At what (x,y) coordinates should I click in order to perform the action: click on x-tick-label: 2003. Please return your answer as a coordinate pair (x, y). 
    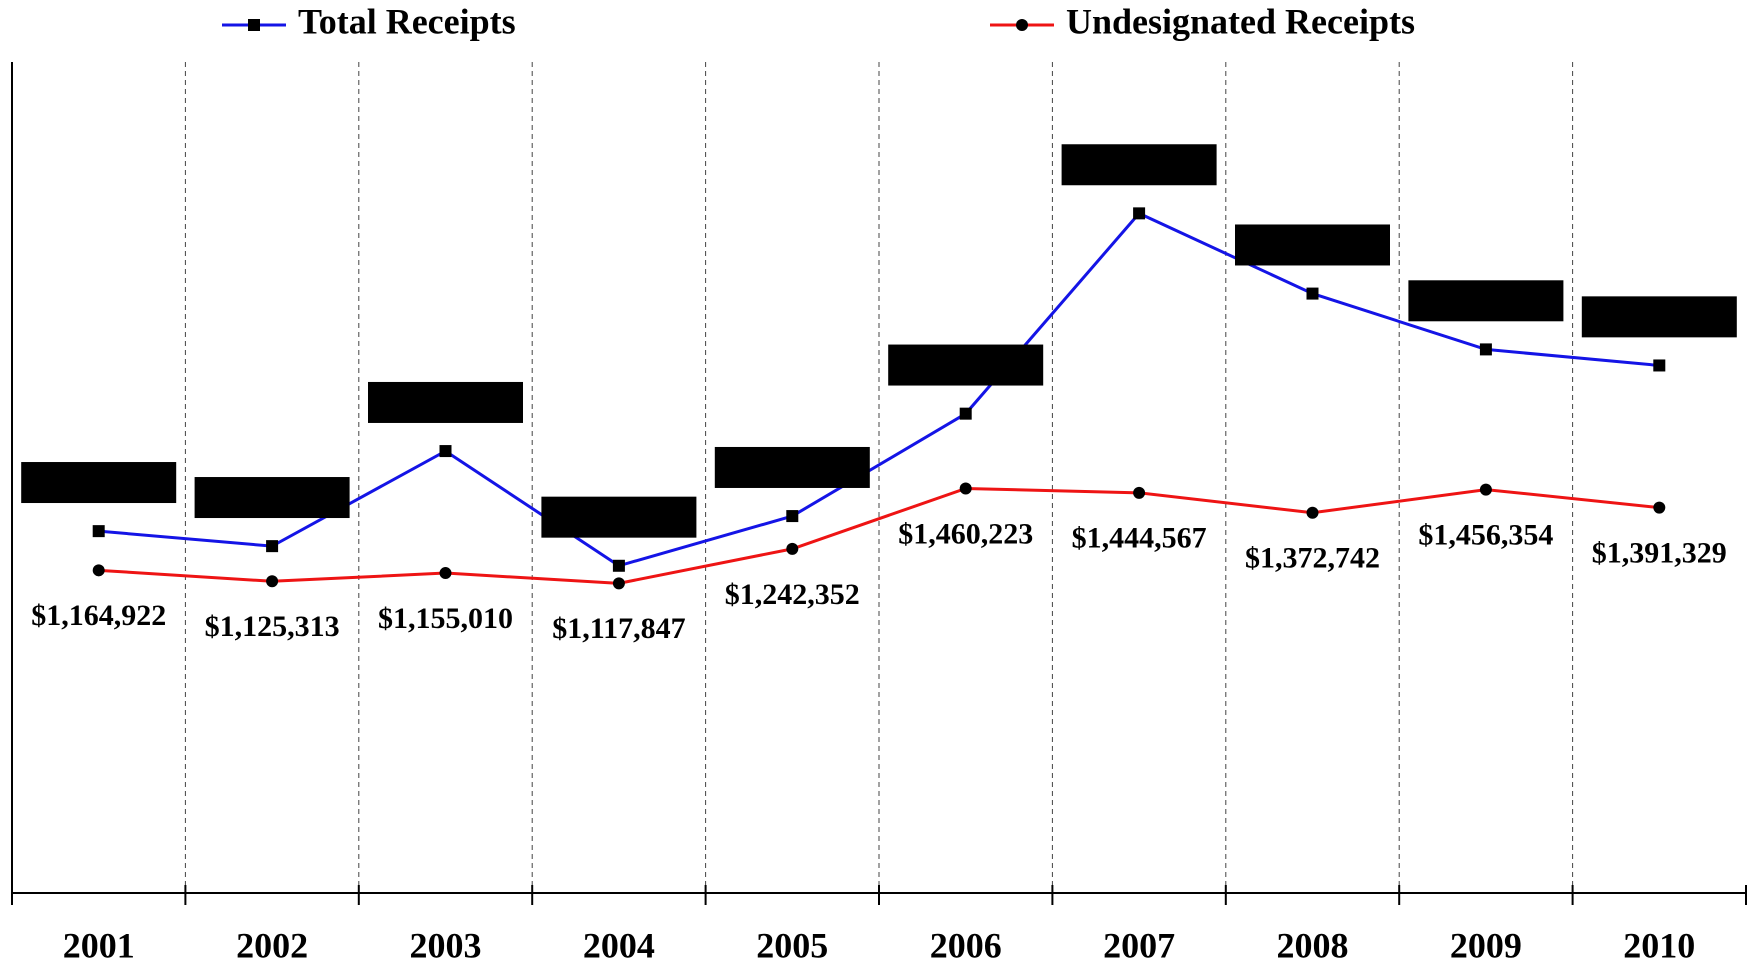
    Looking at the image, I should click on (446, 945).